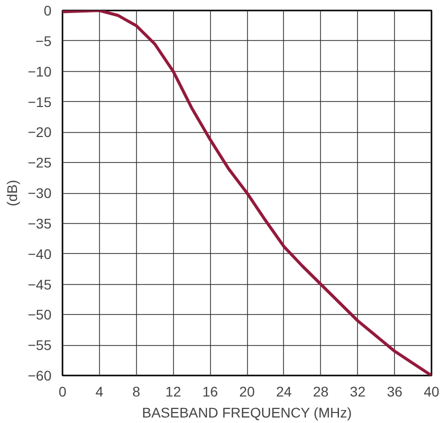  What do you see at coordinates (321, 392) in the screenshot?
I see `x-tick-label: 28` at bounding box center [321, 392].